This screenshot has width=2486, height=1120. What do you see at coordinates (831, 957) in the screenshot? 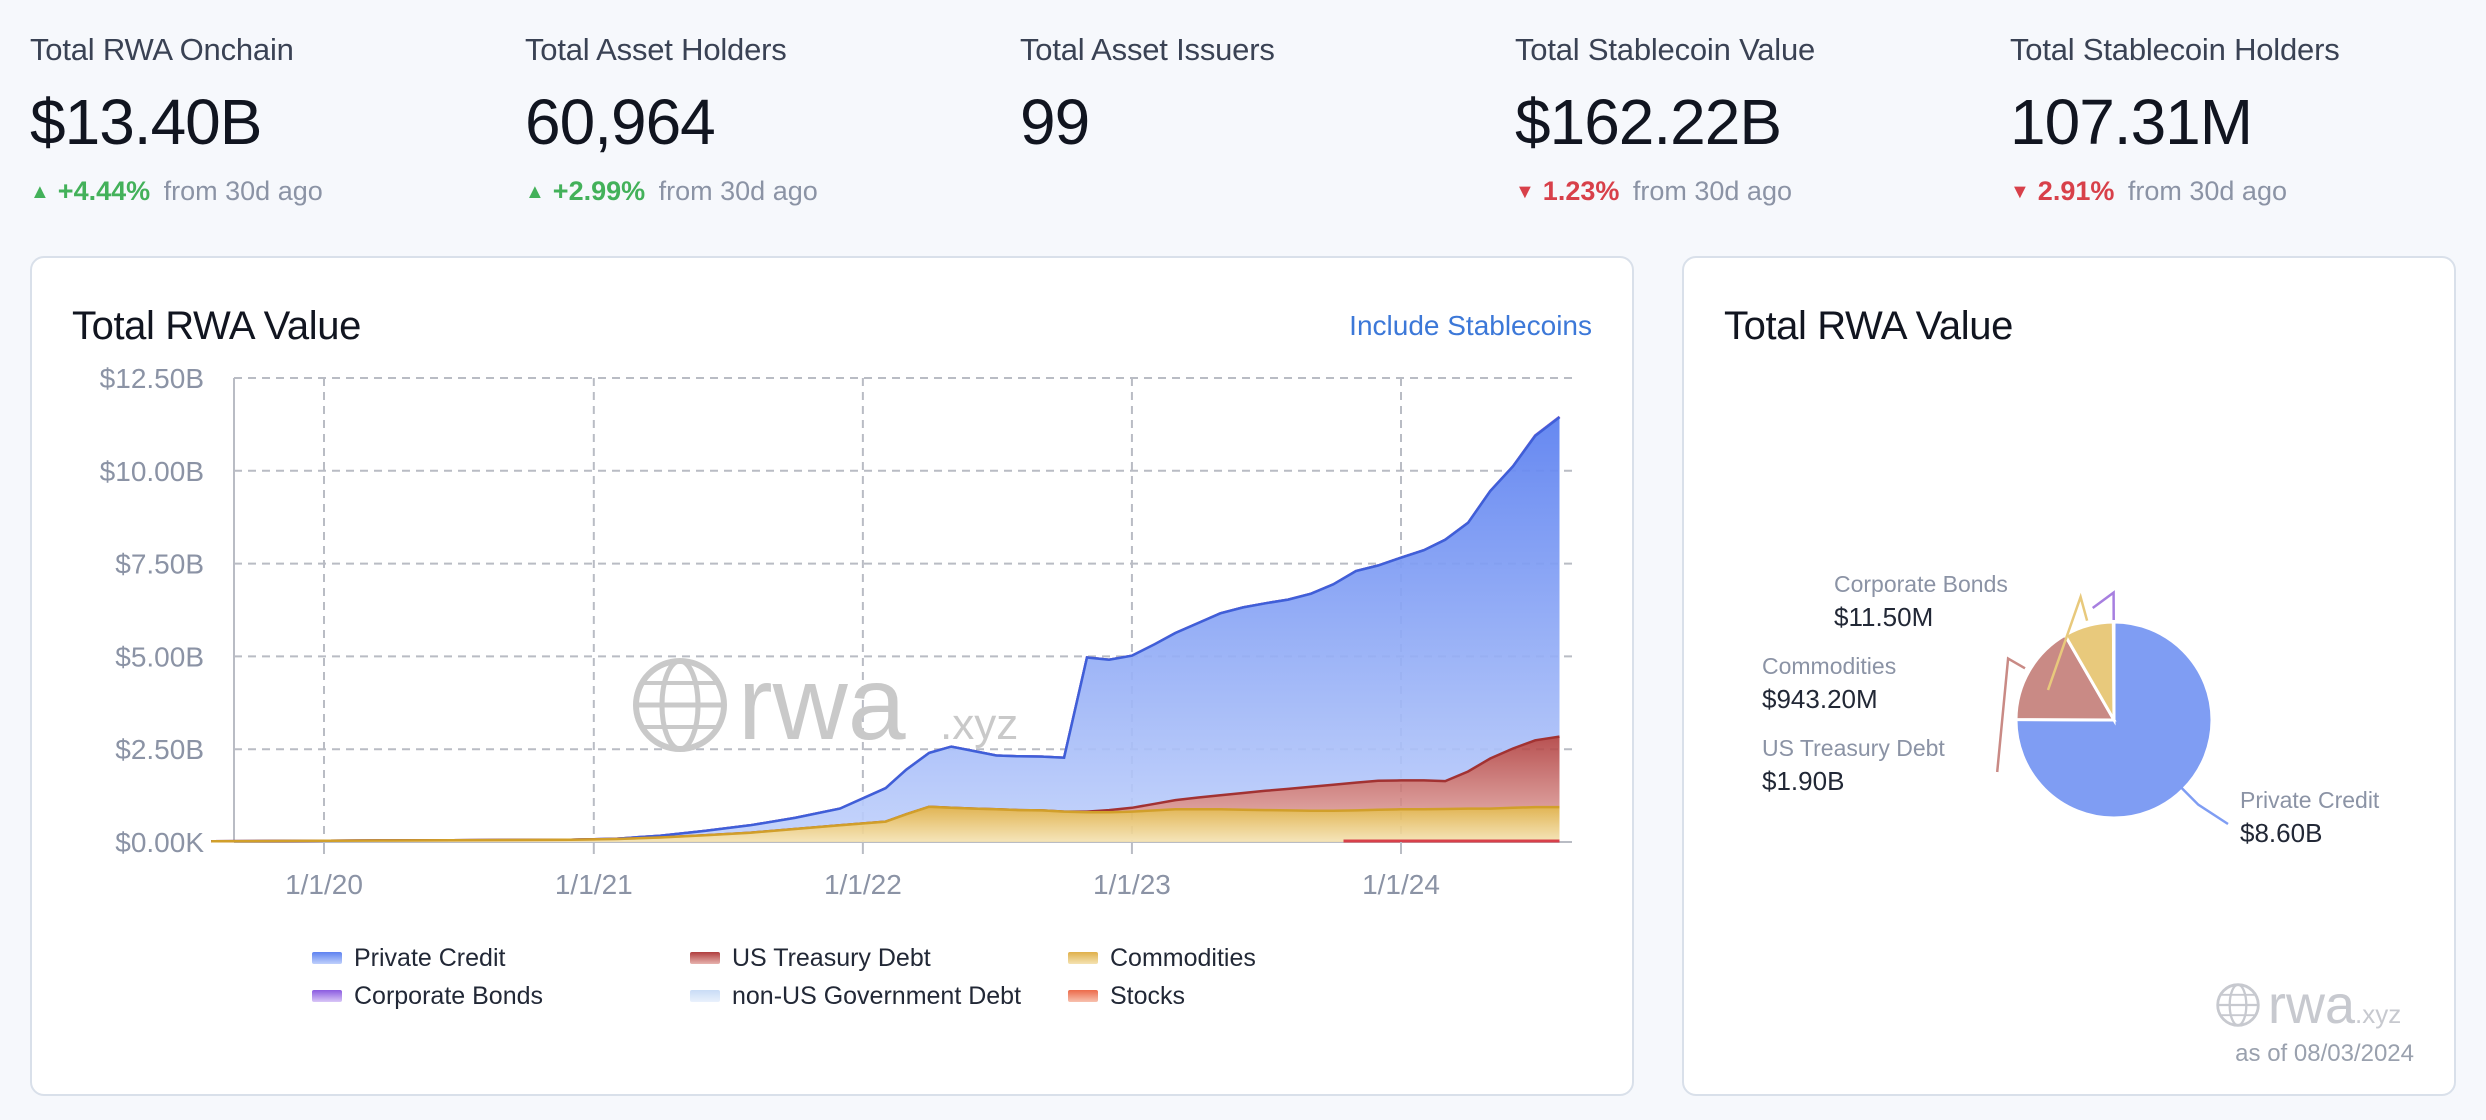
I see `legend-label: US Treasury Debt` at bounding box center [831, 957].